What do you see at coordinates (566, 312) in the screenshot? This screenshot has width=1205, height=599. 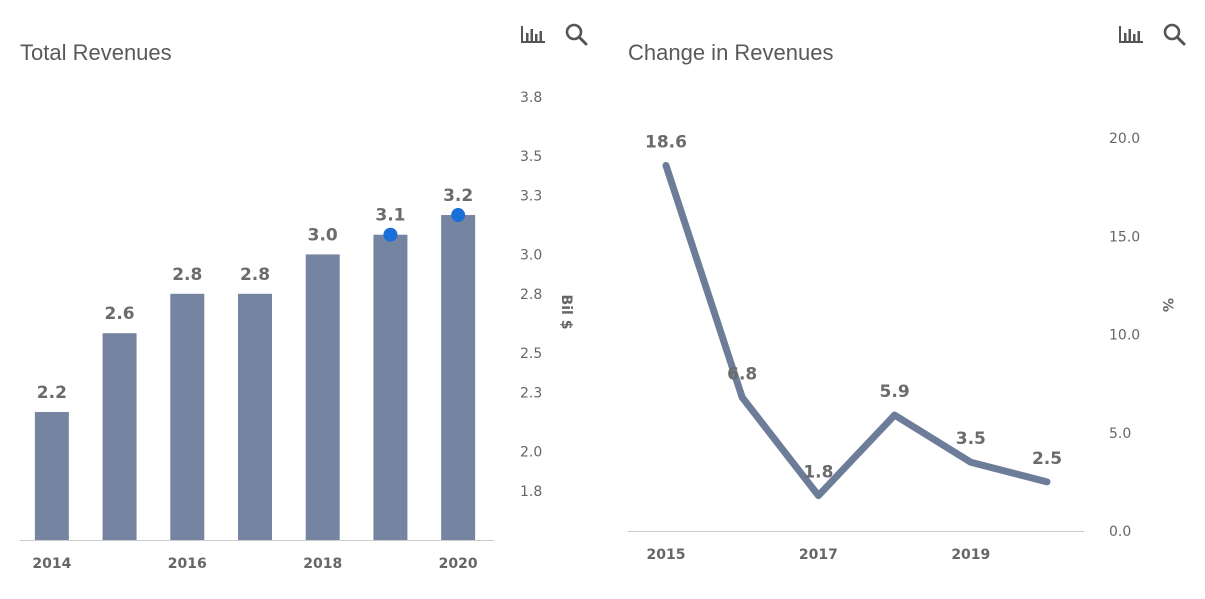 I see `y-axis-label: Bil $` at bounding box center [566, 312].